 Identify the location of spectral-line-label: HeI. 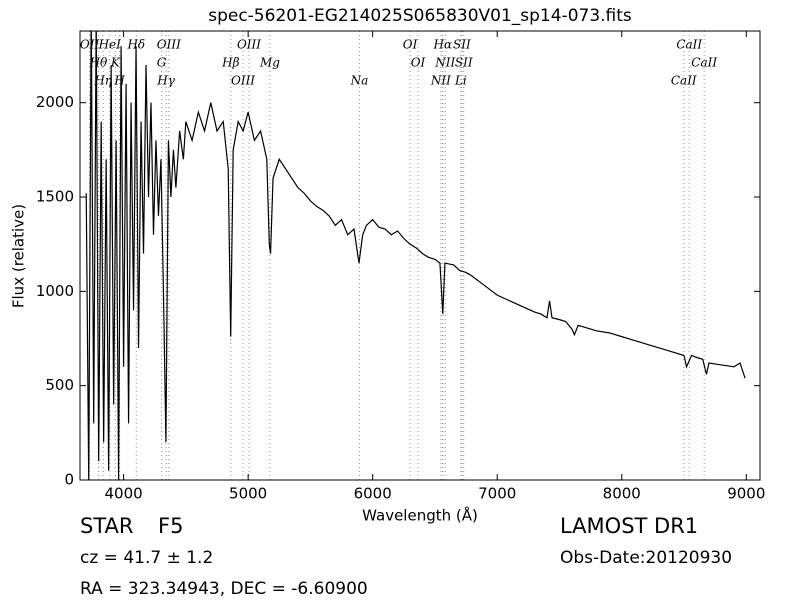
(110, 45).